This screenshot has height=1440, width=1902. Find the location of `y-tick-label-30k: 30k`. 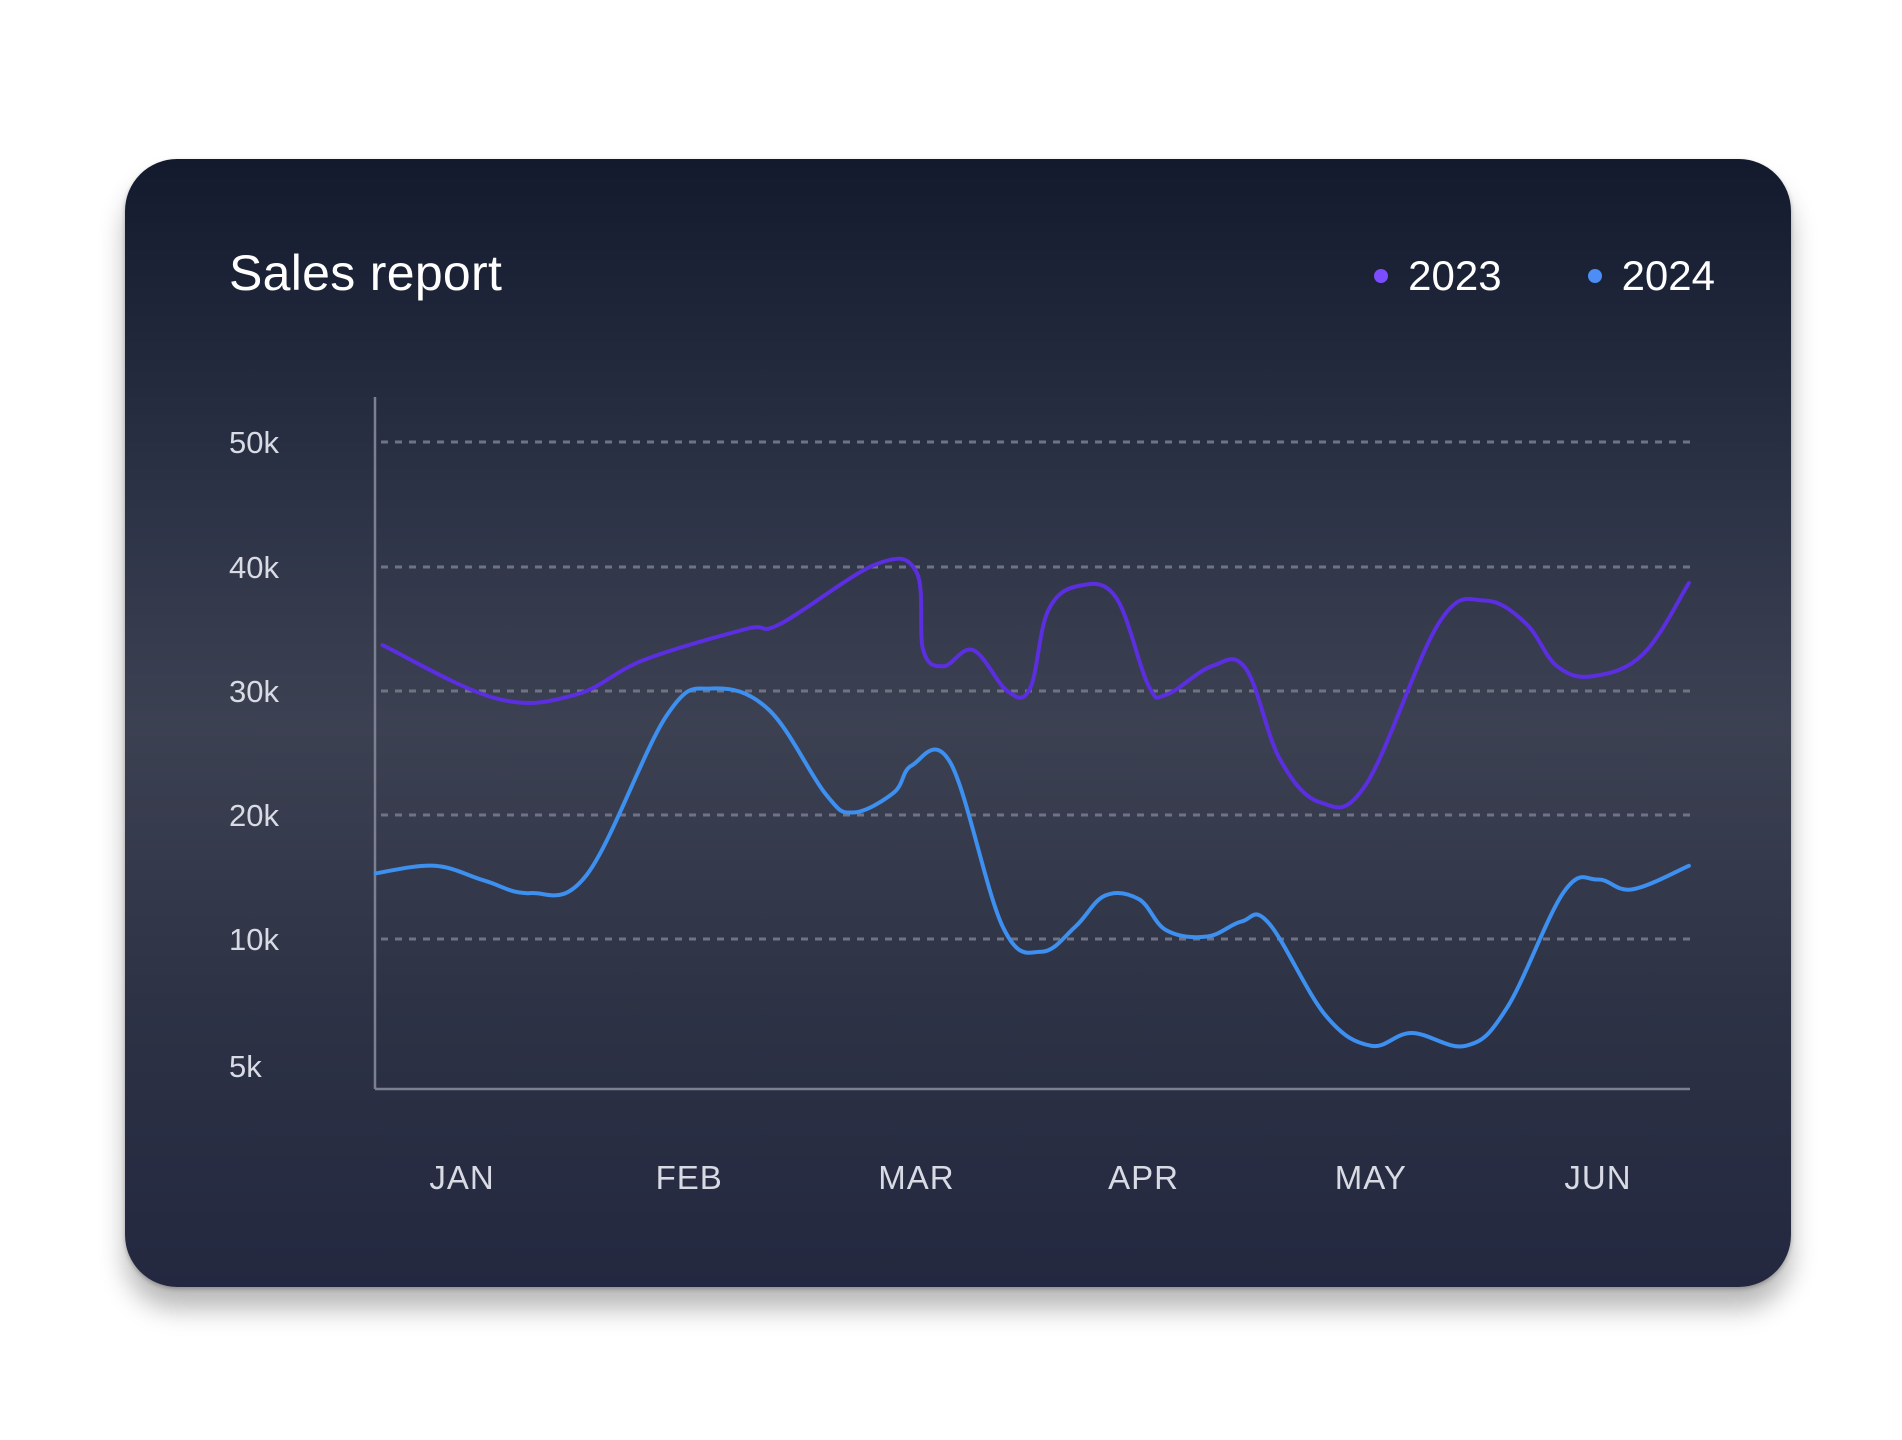

y-tick-label-30k: 30k is located at coordinates (254, 691).